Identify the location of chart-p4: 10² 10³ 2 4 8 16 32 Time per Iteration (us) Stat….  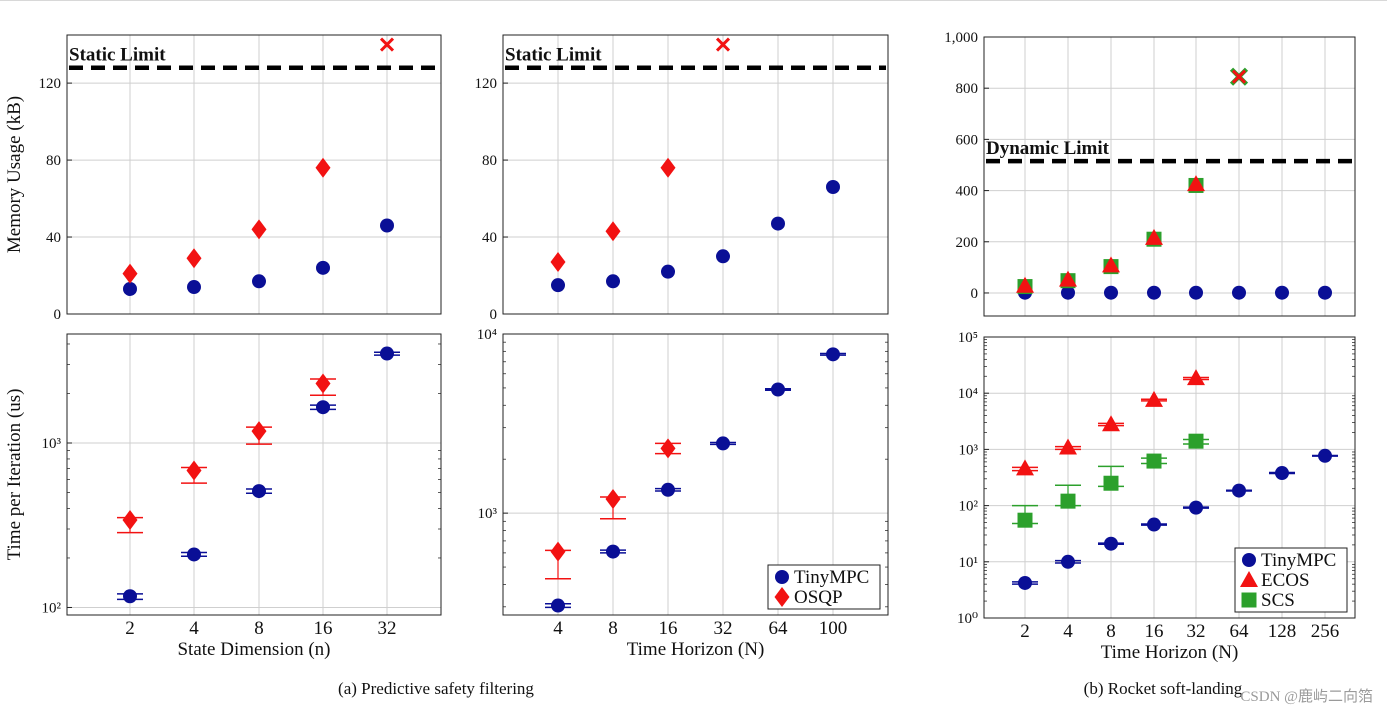
(223, 496).